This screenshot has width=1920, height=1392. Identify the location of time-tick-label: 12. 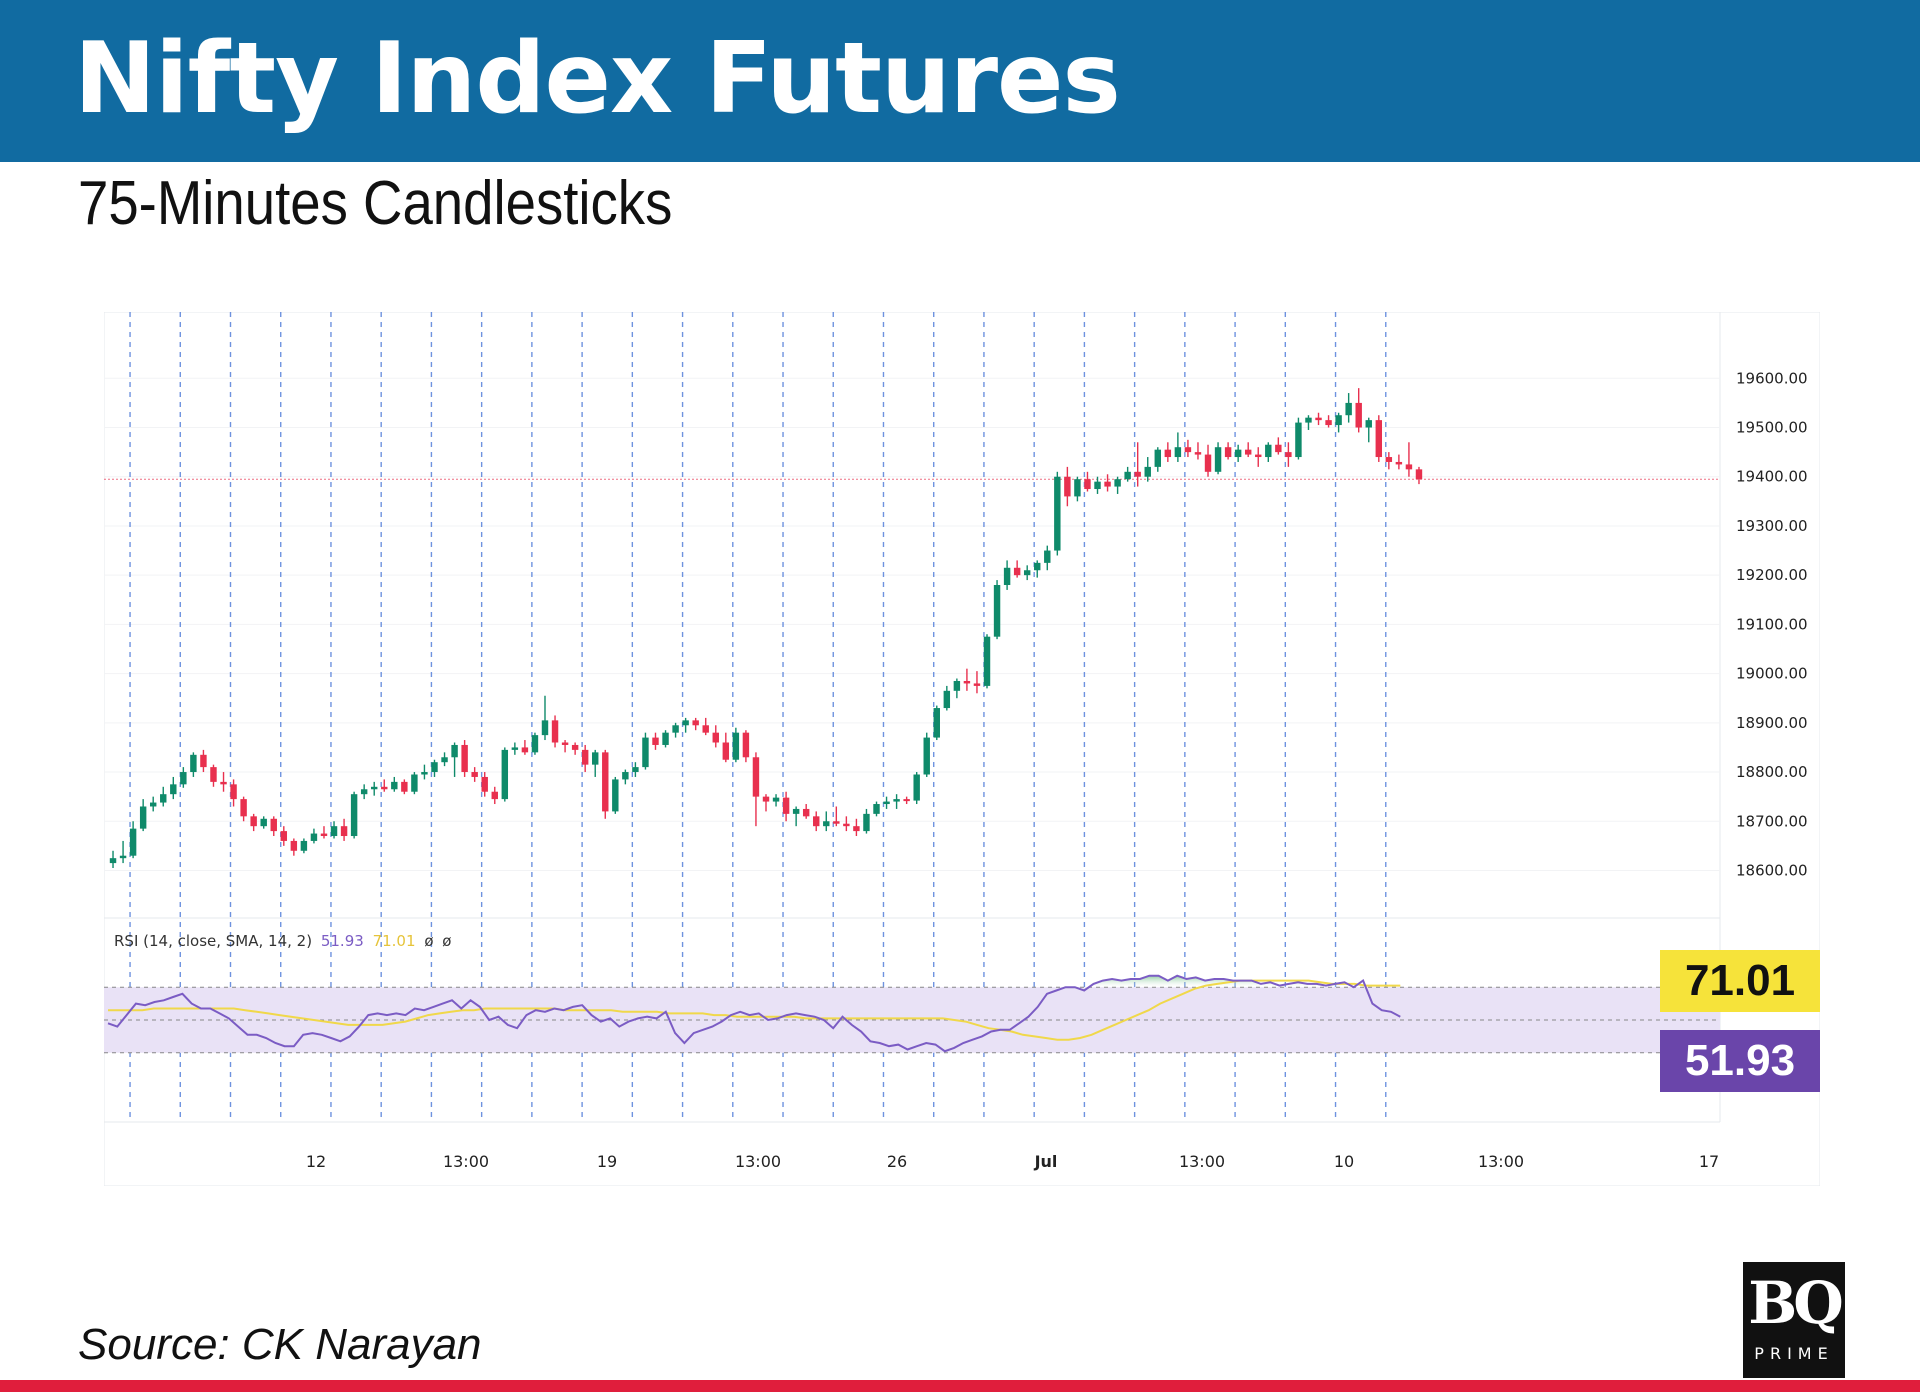
(316, 1161).